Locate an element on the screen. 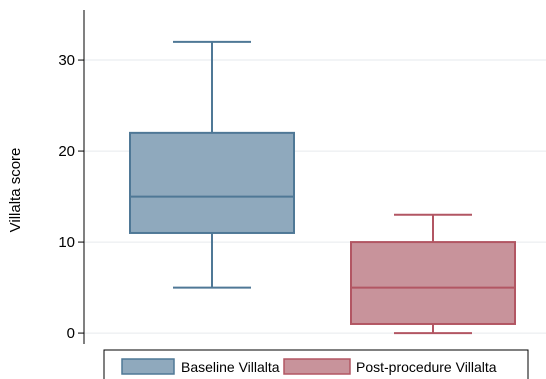 Image resolution: width=546 pixels, height=379 pixels. y-axis: 0 10 20 30 is located at coordinates (71, 177).